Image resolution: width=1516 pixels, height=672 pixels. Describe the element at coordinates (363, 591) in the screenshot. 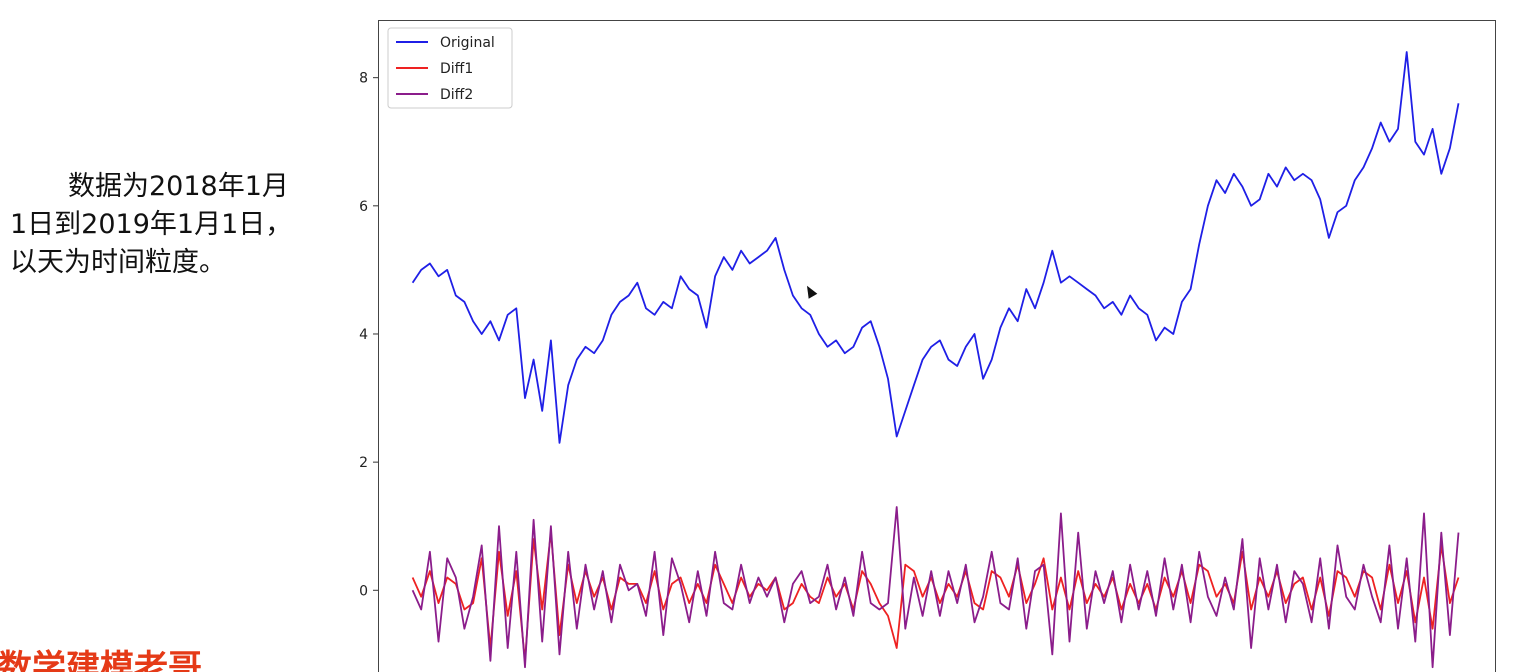

I see `y-tick-label: 0` at that location.